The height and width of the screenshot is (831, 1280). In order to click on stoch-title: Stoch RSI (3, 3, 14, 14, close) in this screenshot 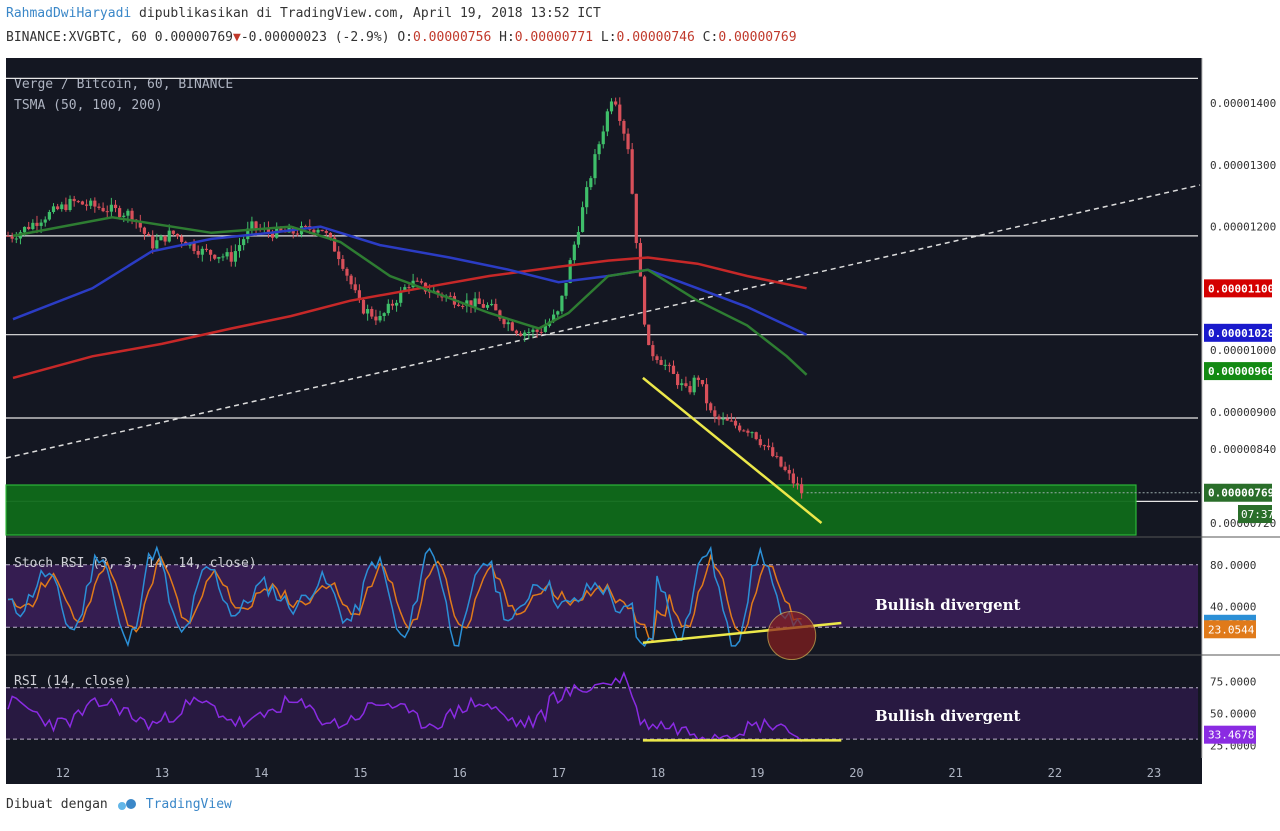, I will do `click(135, 563)`.